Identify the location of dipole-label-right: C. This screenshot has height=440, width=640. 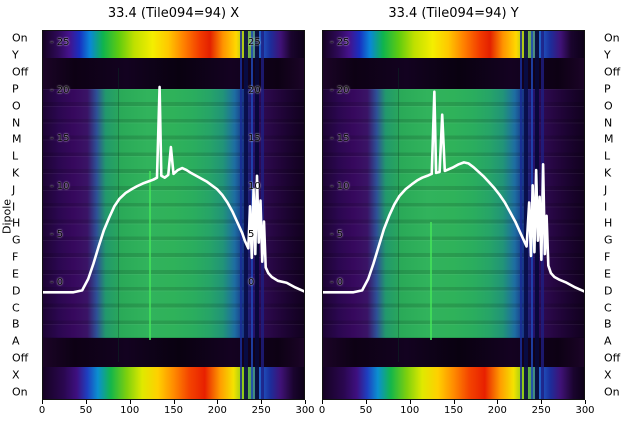
(608, 307).